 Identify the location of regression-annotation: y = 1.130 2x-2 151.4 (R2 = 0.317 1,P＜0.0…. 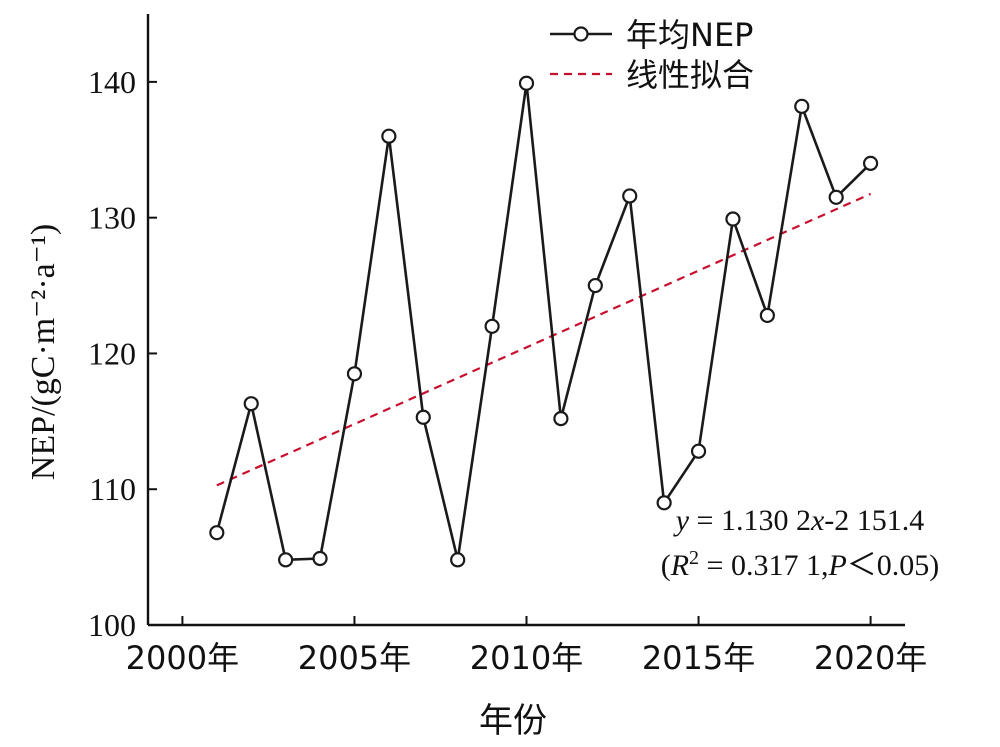
(800, 543).